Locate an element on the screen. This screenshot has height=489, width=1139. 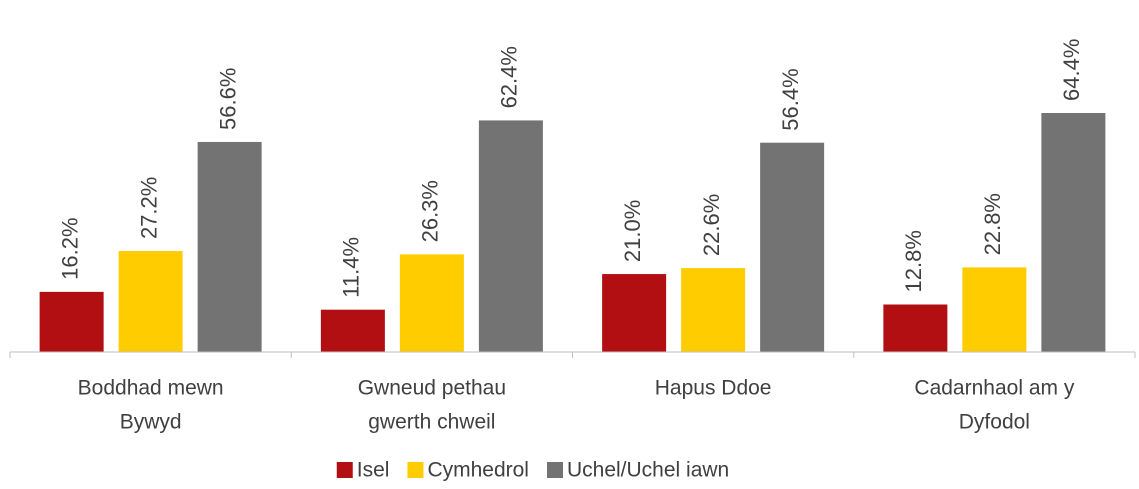
legend-label: Uchel/Uchel iawn is located at coordinates (648, 470).